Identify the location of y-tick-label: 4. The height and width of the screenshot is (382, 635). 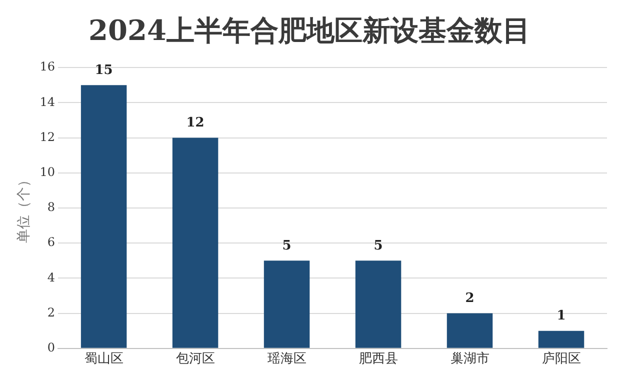
(51, 277).